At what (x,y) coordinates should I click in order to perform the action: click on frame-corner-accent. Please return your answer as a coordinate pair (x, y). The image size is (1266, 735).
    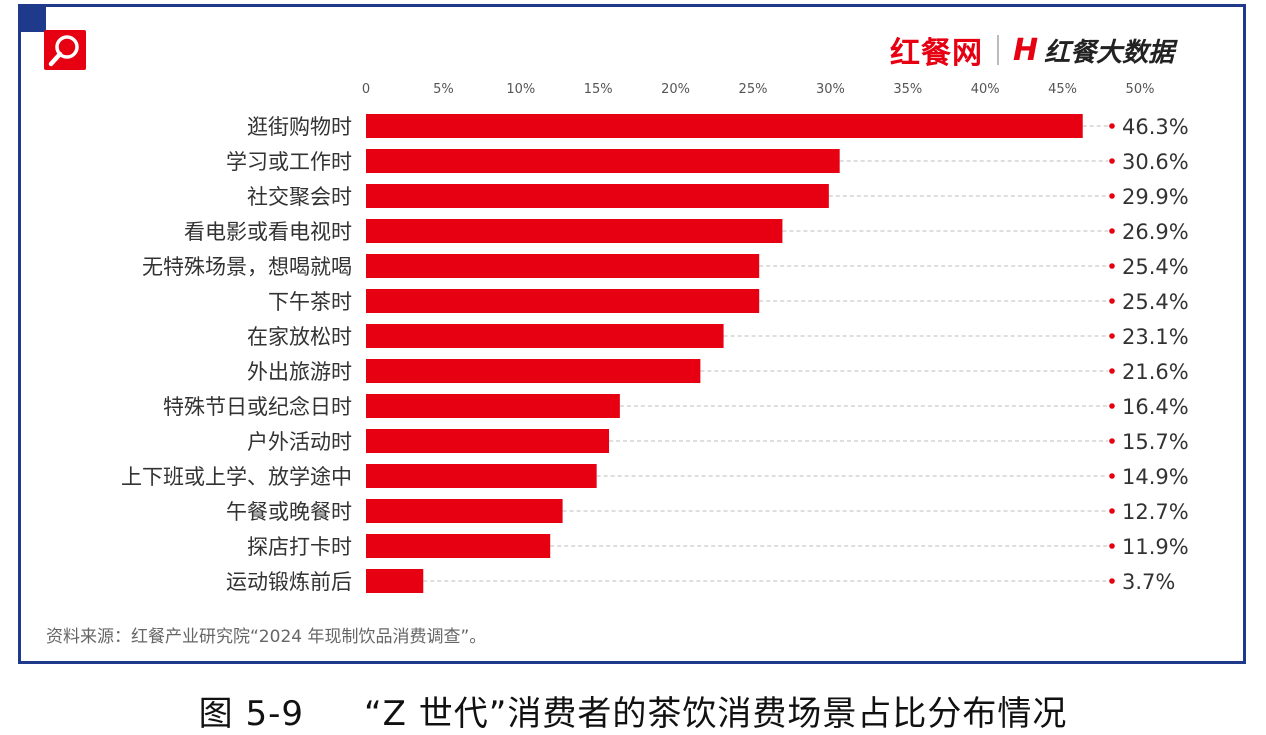
    Looking at the image, I should click on (32, 18).